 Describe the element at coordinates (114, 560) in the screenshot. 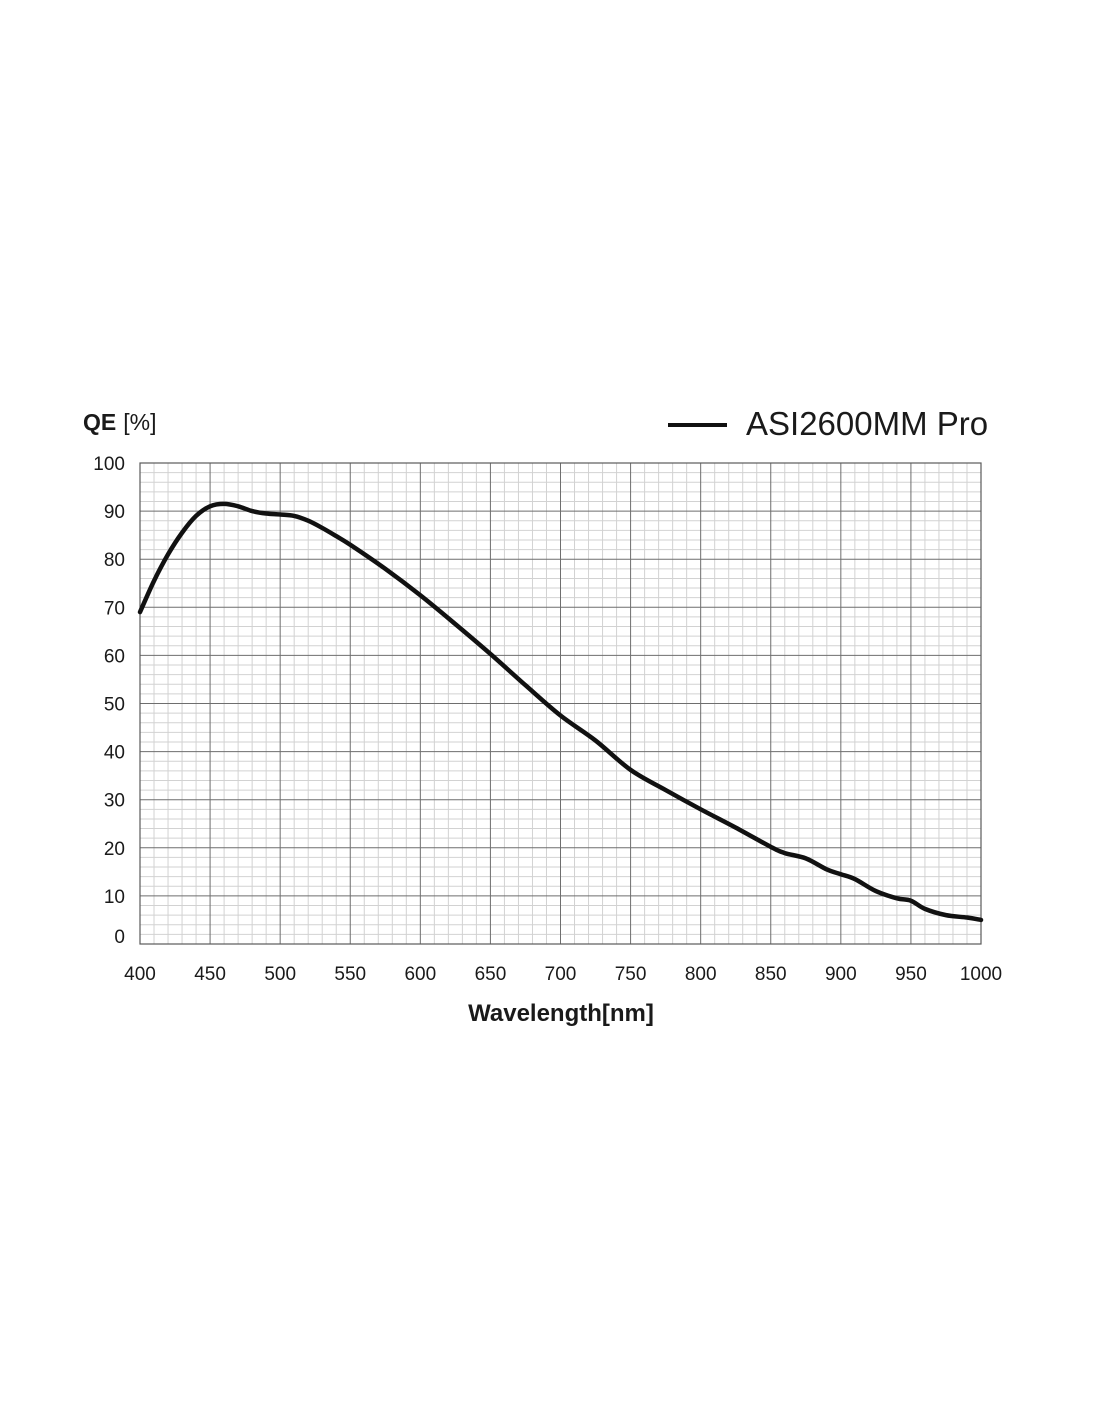

I see `y-tick-label: 80` at that location.